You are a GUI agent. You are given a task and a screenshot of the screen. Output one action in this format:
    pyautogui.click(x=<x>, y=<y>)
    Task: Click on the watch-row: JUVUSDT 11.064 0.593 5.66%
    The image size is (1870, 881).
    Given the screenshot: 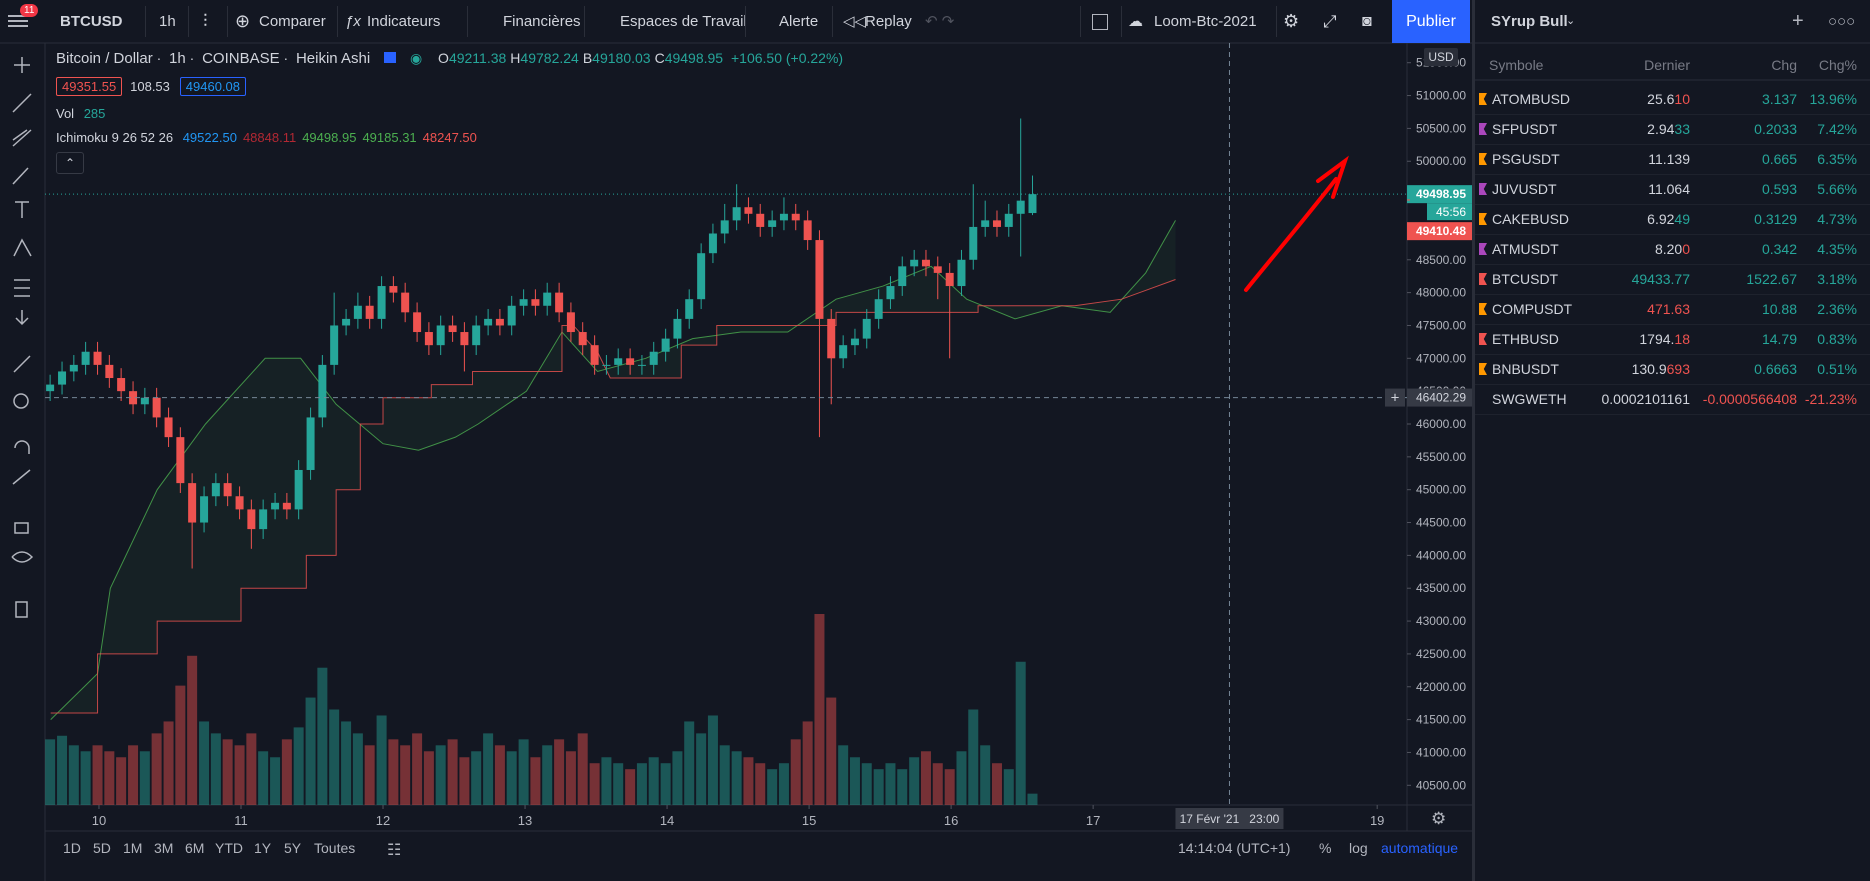 What is the action you would take?
    pyautogui.click(x=1672, y=189)
    